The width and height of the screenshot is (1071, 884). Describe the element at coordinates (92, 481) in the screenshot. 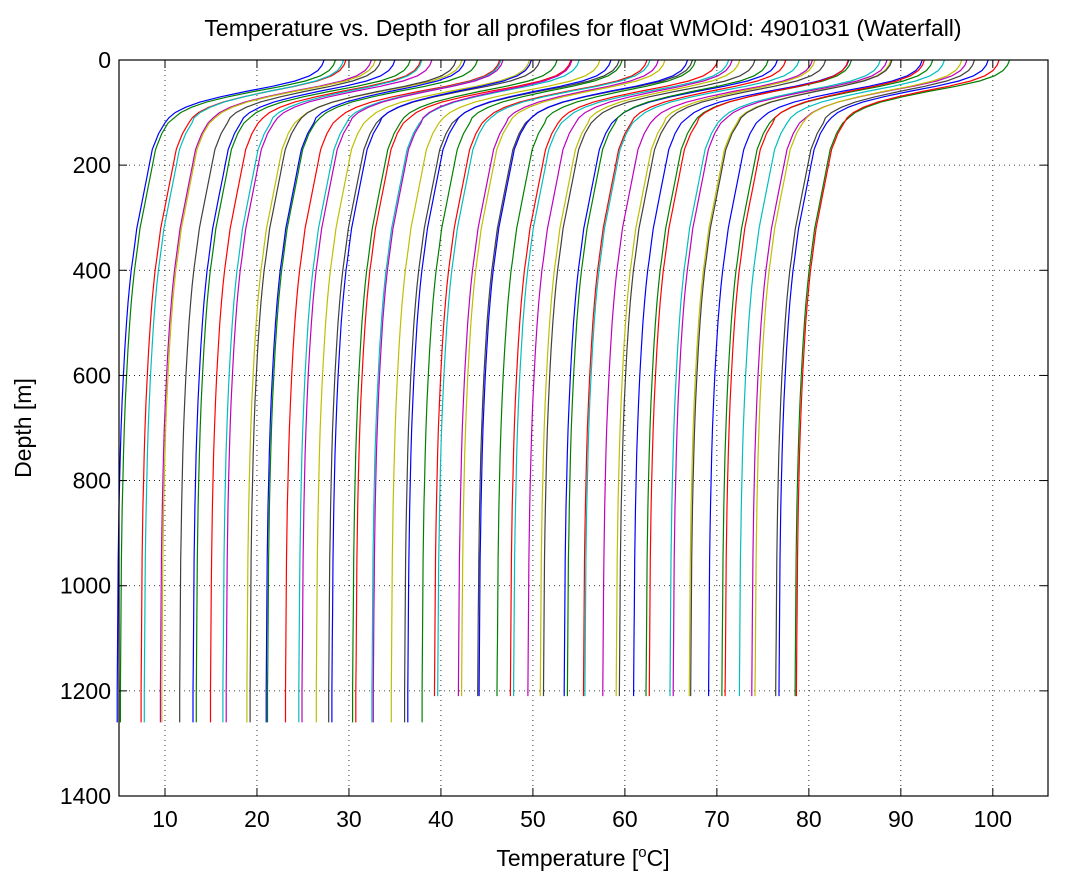

I see `y-tick-label: 800` at that location.